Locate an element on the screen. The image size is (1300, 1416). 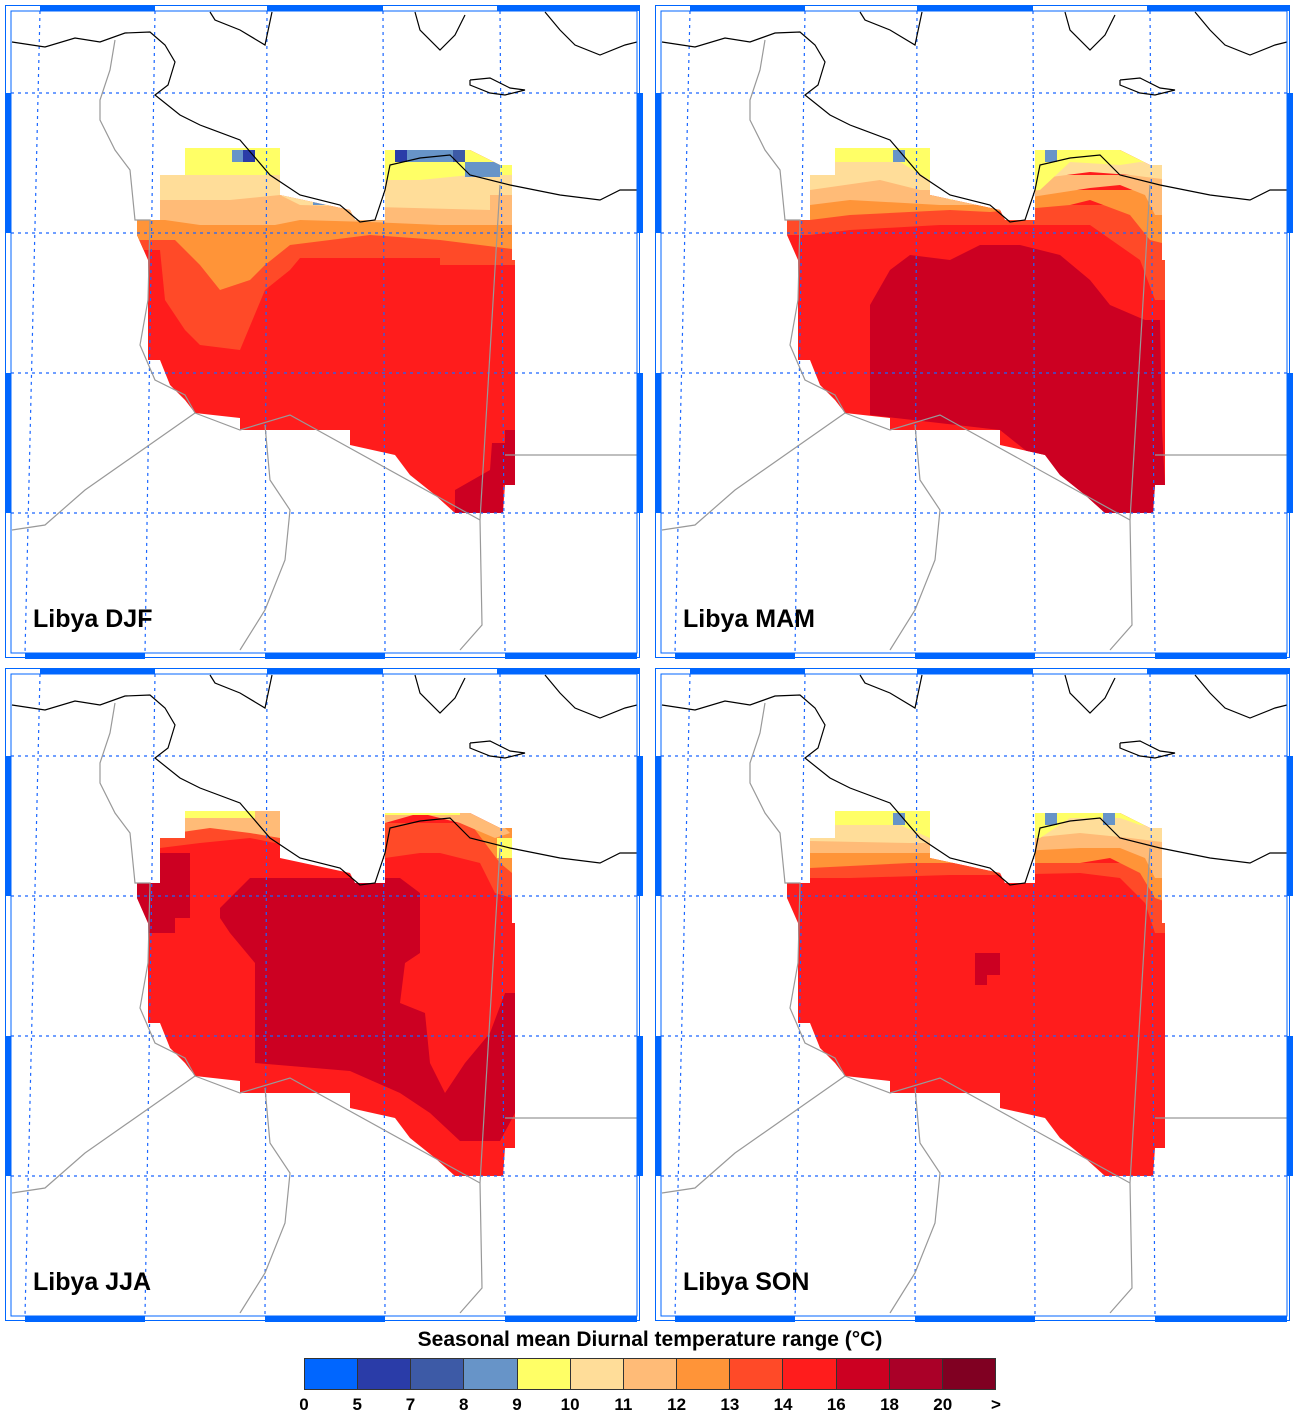
colorbar-tick-label: 11 is located at coordinates (623, 1404).